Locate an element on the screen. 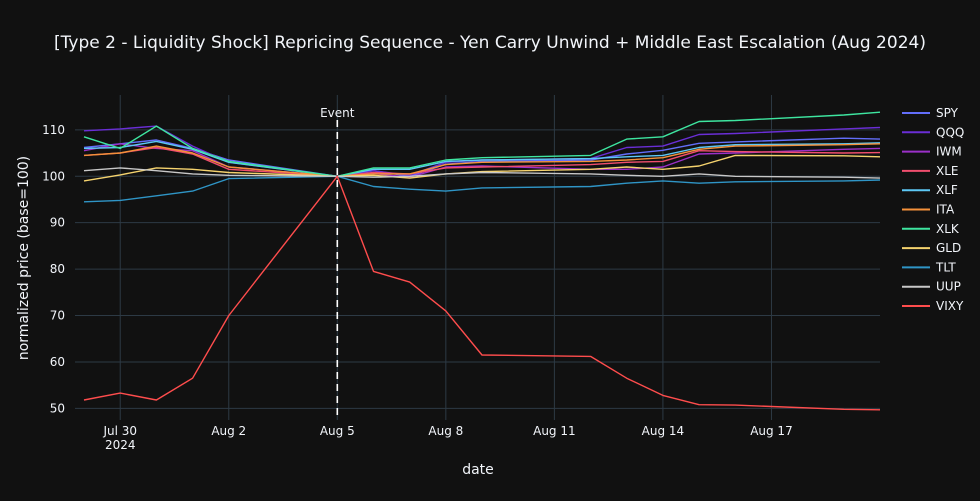 Image resolution: width=980 pixels, height=501 pixels. x-axis-title: date is located at coordinates (478, 470).